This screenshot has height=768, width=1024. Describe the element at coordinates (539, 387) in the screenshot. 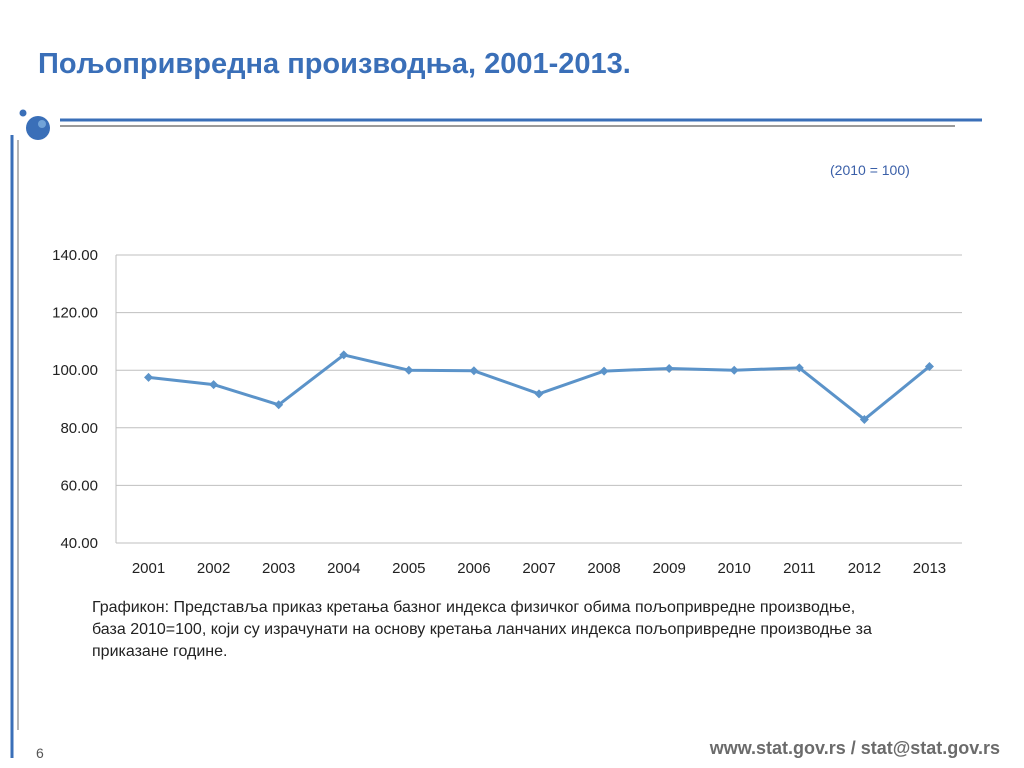

I see `series-line` at that location.